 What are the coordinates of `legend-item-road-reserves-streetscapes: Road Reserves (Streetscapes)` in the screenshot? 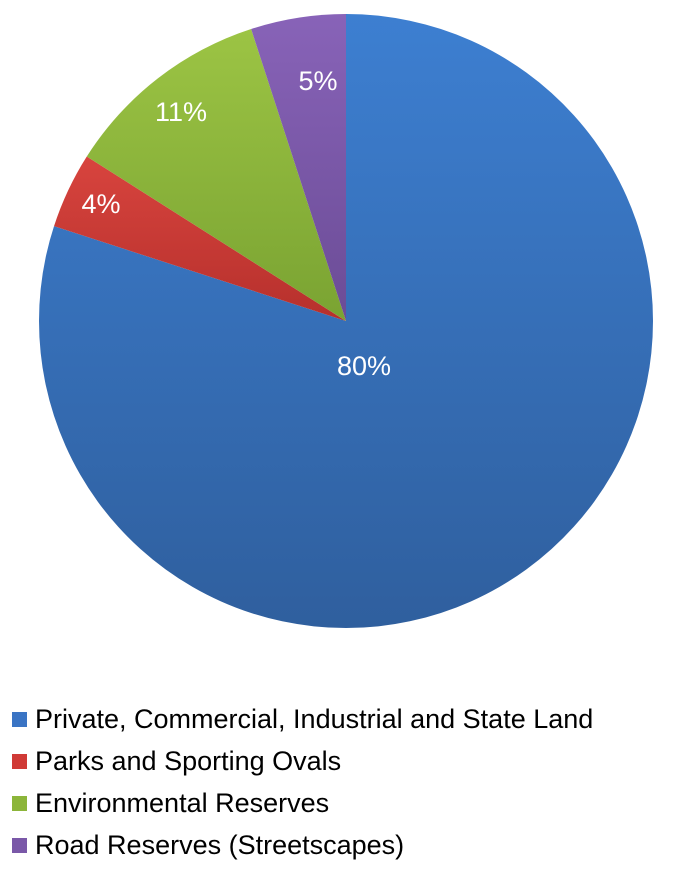 It's located at (302, 845).